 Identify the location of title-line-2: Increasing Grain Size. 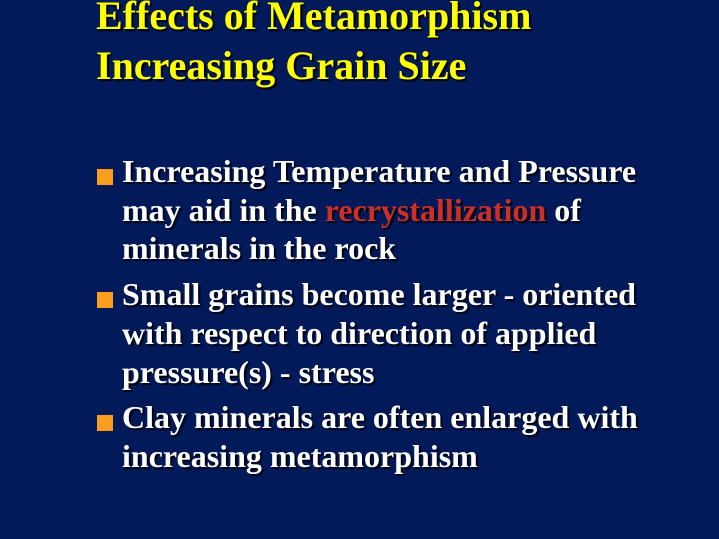
(281, 65).